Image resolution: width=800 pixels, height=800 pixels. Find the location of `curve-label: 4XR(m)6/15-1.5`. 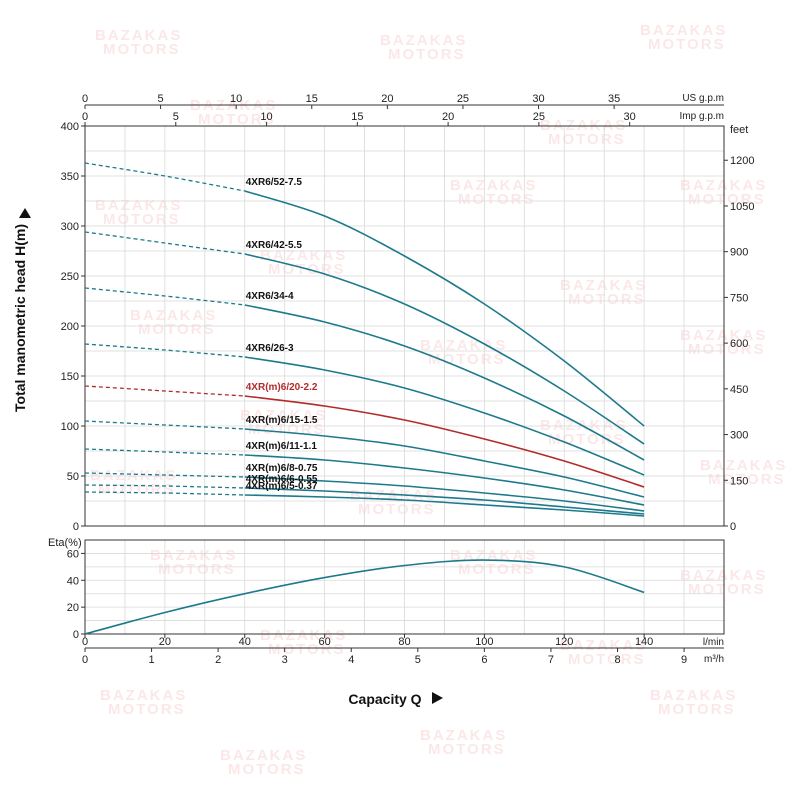

curve-label: 4XR(m)6/15-1.5 is located at coordinates (282, 420).